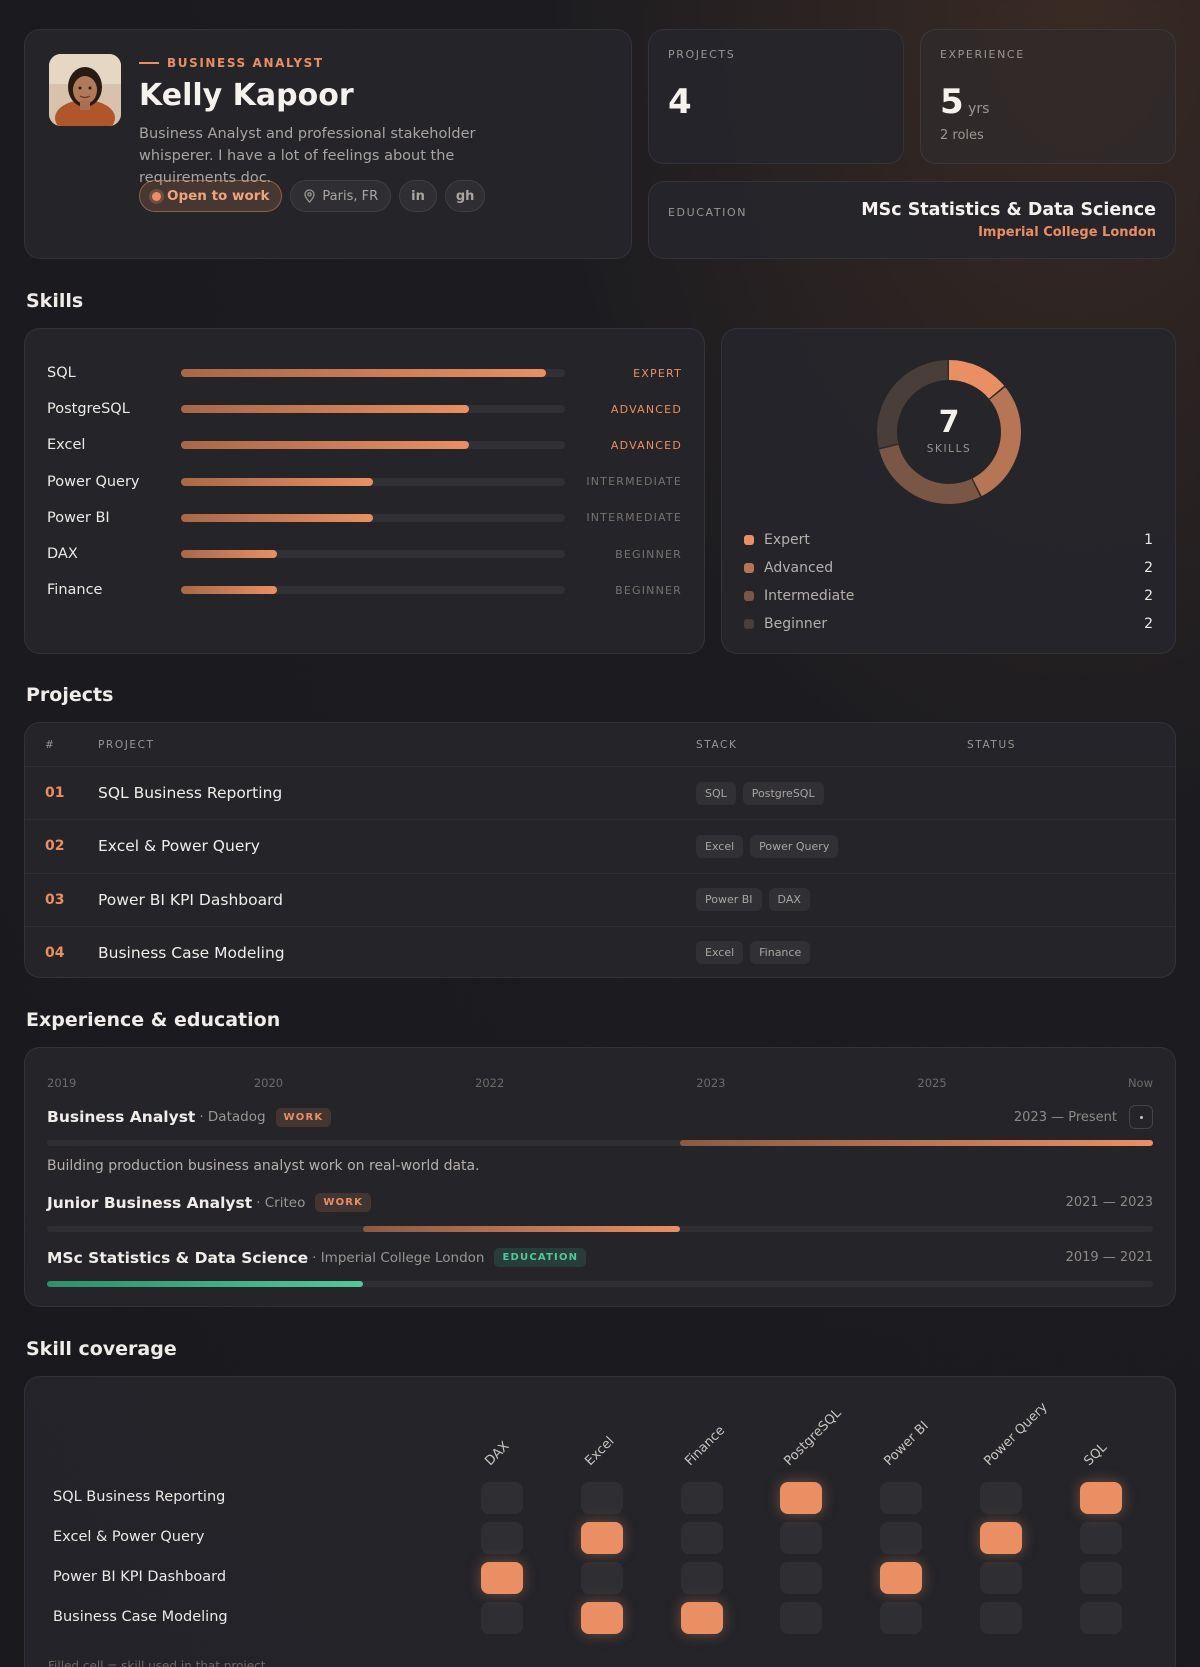  Describe the element at coordinates (979, 109) in the screenshot. I see `experience-stat-unit: yrs` at that location.